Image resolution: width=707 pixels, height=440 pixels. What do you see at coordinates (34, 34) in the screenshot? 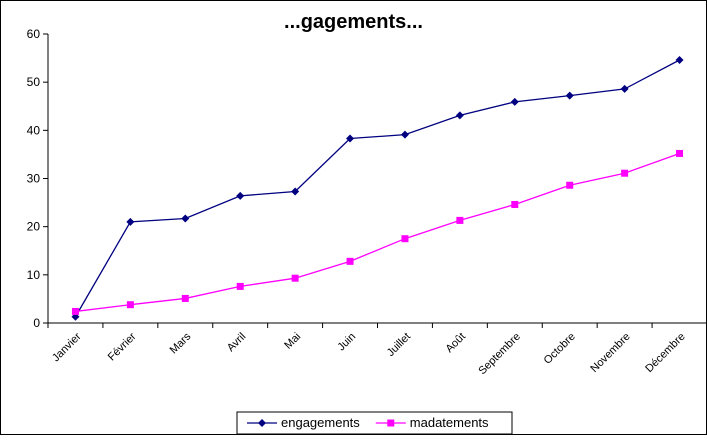
I see `y-tick-label: 60` at bounding box center [34, 34].